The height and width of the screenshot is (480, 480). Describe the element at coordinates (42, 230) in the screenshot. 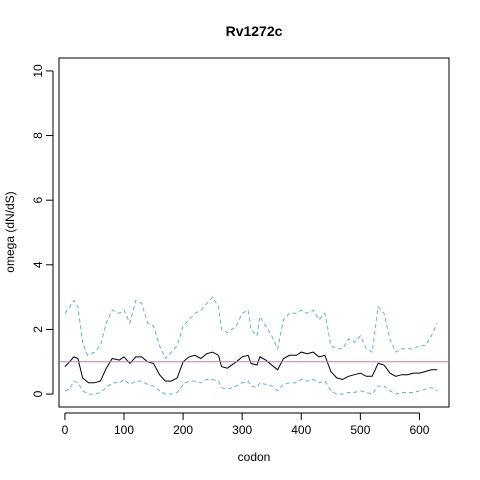

I see `y-axis: 0 2 4 6 8 10` at that location.